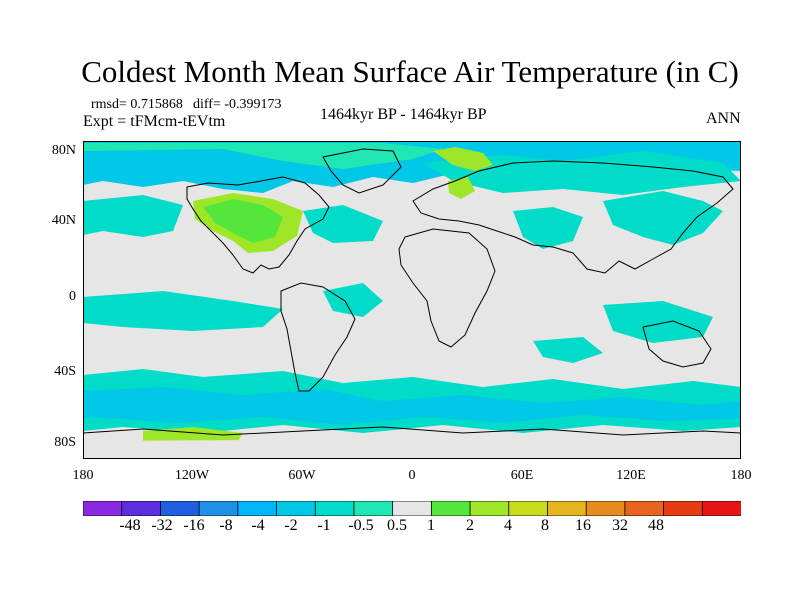  What do you see at coordinates (431, 525) in the screenshot?
I see `colorbar-label: 1` at bounding box center [431, 525].